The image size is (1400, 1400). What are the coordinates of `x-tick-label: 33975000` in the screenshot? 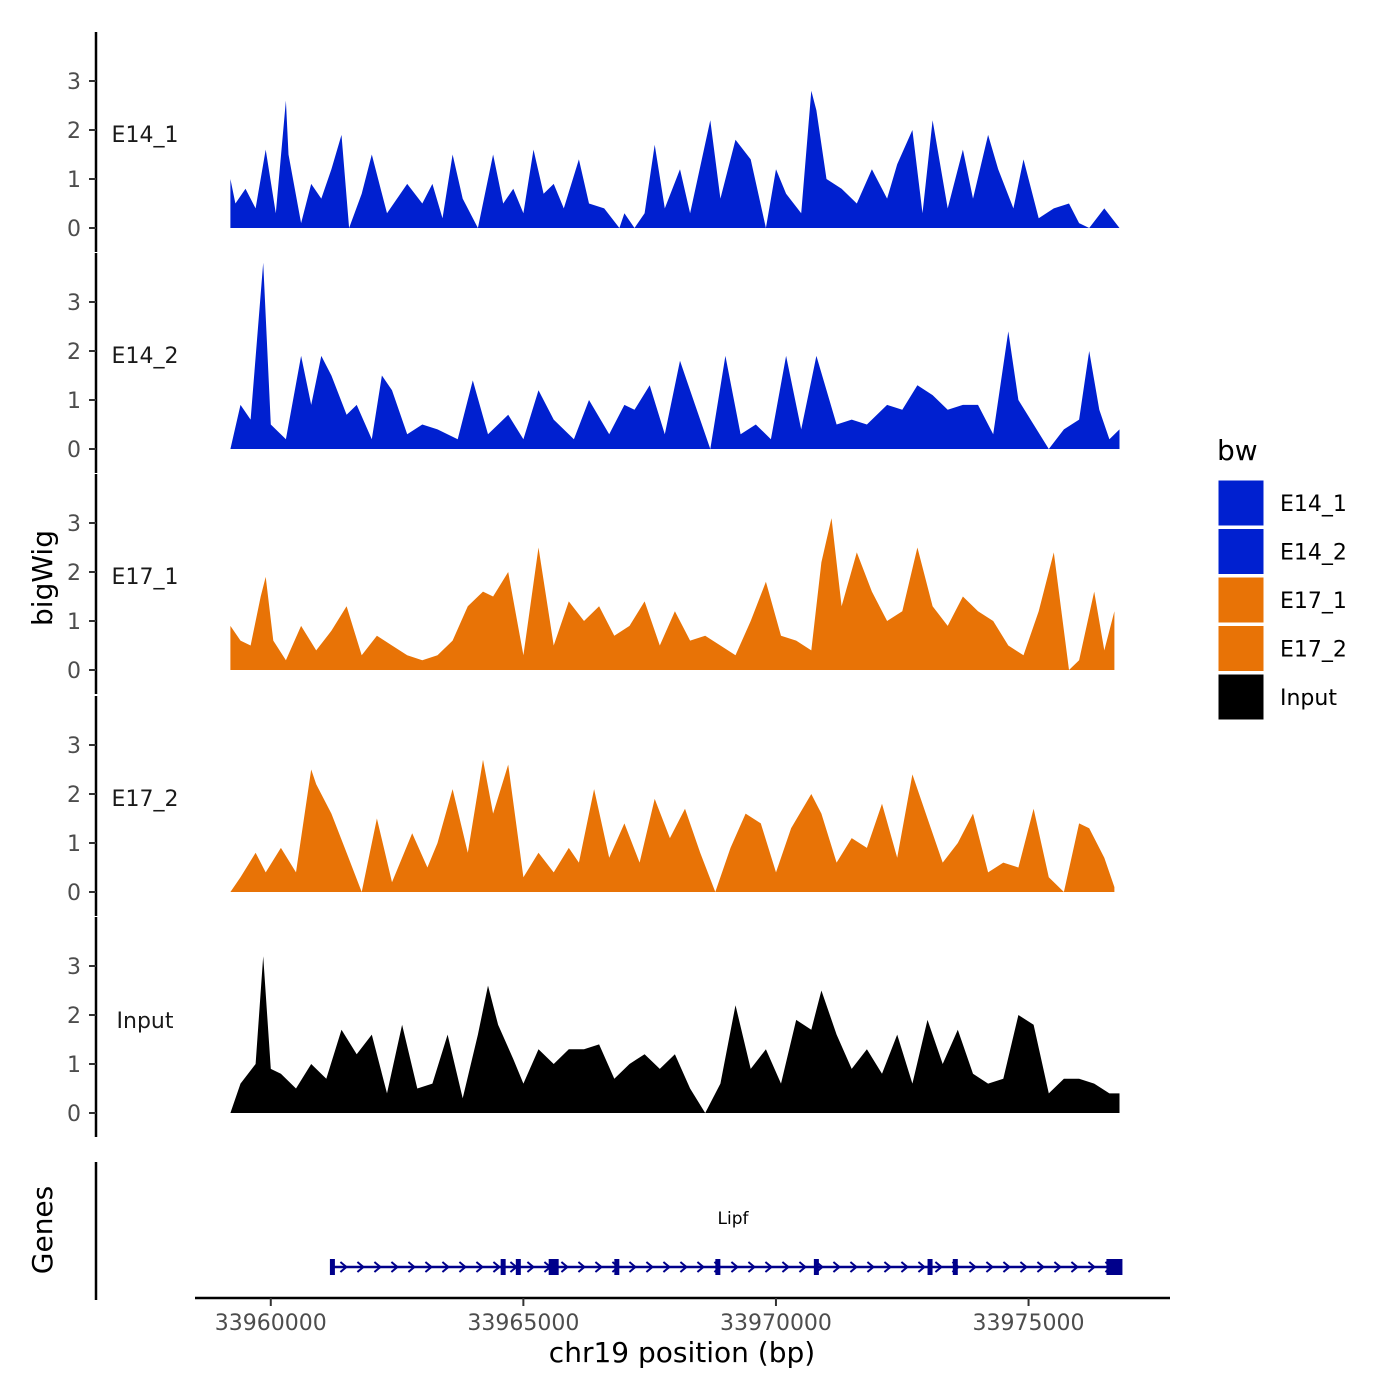 It's located at (1029, 1323).